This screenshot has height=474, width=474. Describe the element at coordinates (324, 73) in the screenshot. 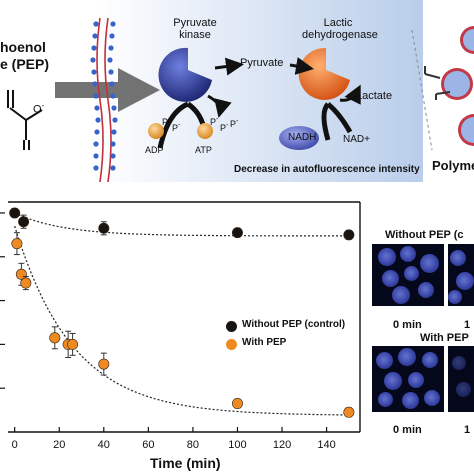

I see `lactic-dehydrogenase-icon` at that location.